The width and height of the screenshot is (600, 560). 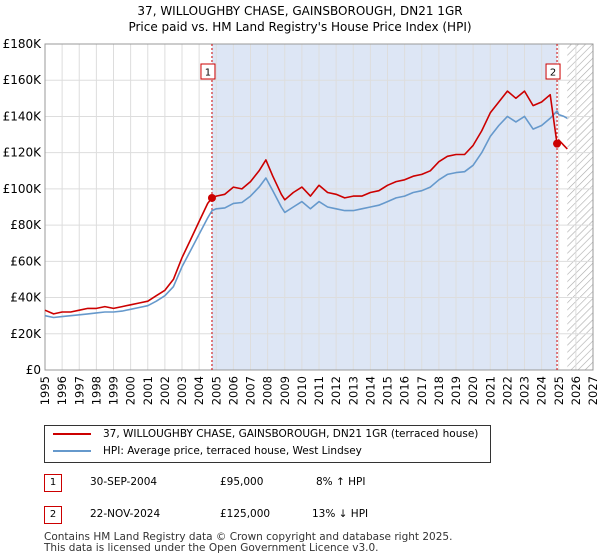 What do you see at coordinates (216, 390) in the screenshot?
I see `x-tick-label: 2005` at bounding box center [216, 390].